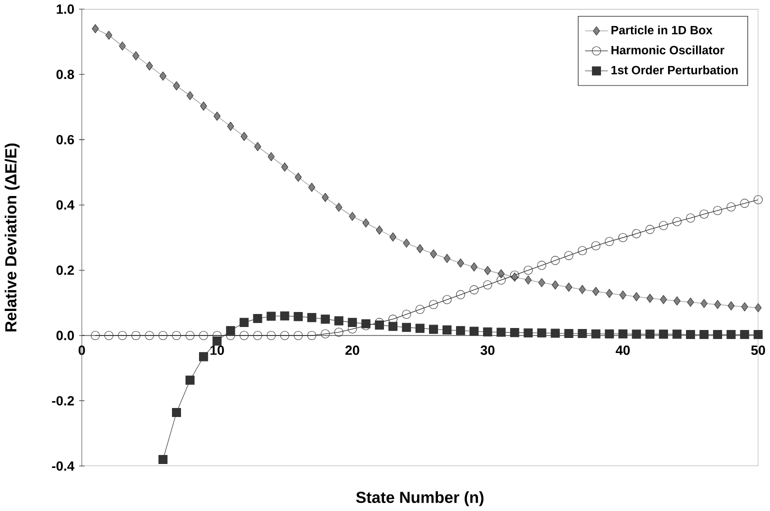 The width and height of the screenshot is (770, 511). What do you see at coordinates (487, 351) in the screenshot?
I see `x-tick-label: 30` at bounding box center [487, 351].